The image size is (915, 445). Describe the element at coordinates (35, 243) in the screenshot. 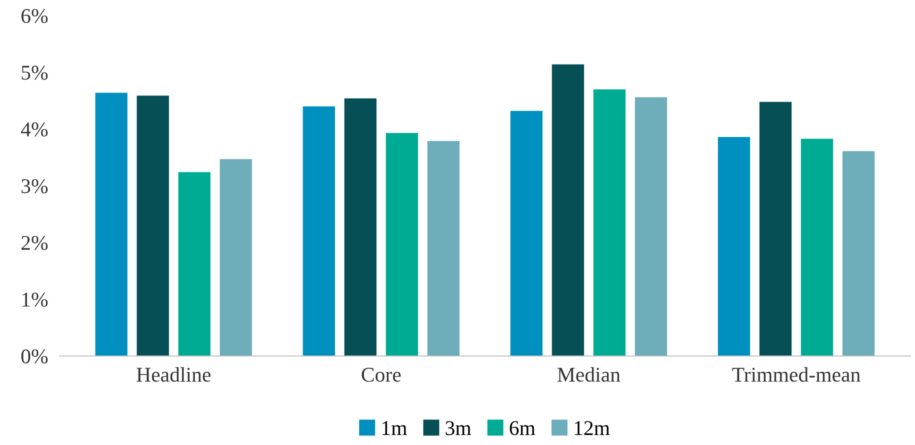

I see `y-tick-label: 2%` at that location.